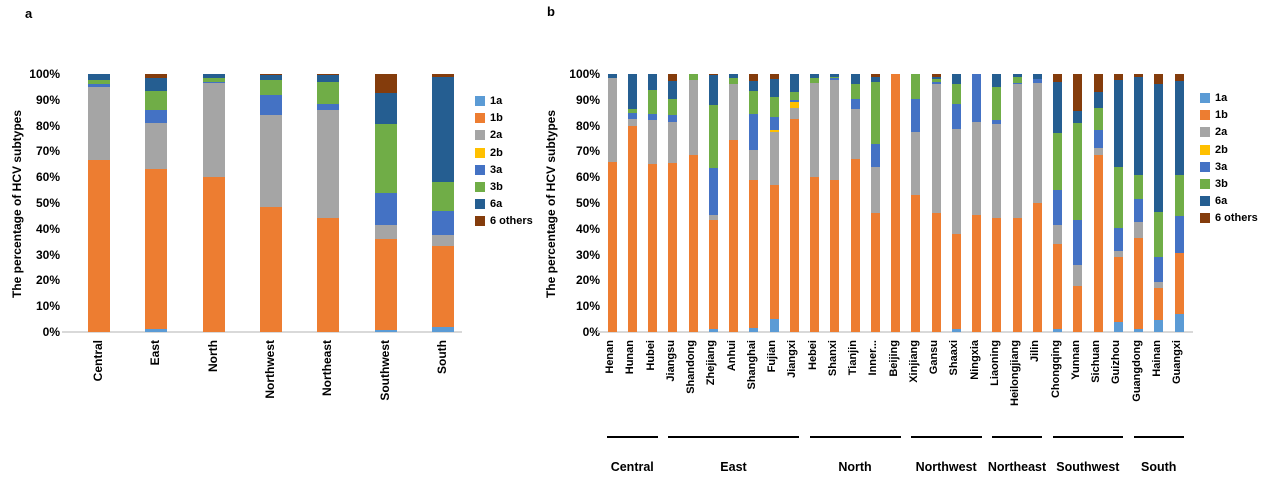 The image size is (1275, 485). Describe the element at coordinates (1075, 360) in the screenshot. I see `x-label-yunnan: Yunnan` at that location.